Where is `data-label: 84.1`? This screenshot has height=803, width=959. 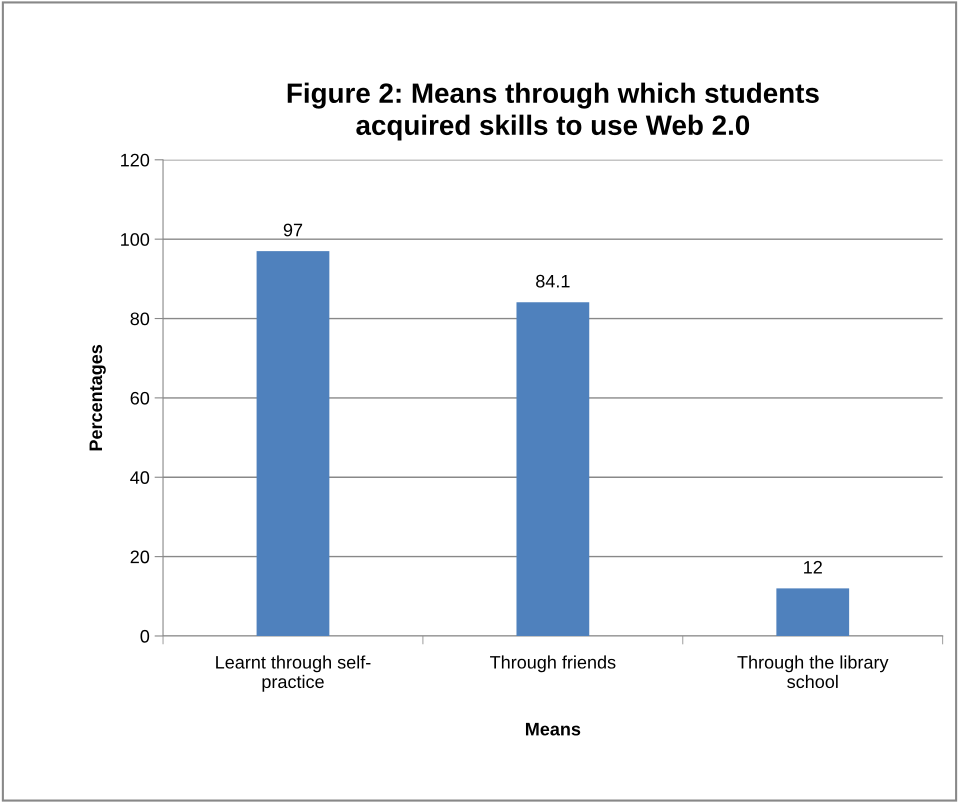 data-label: 84.1 is located at coordinates (553, 281).